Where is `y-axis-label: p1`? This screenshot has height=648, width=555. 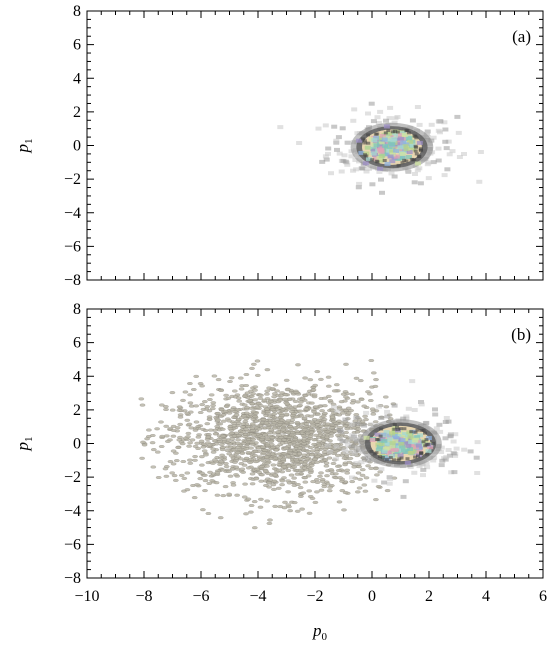
y-axis-label: p1 is located at coordinates (24, 444).